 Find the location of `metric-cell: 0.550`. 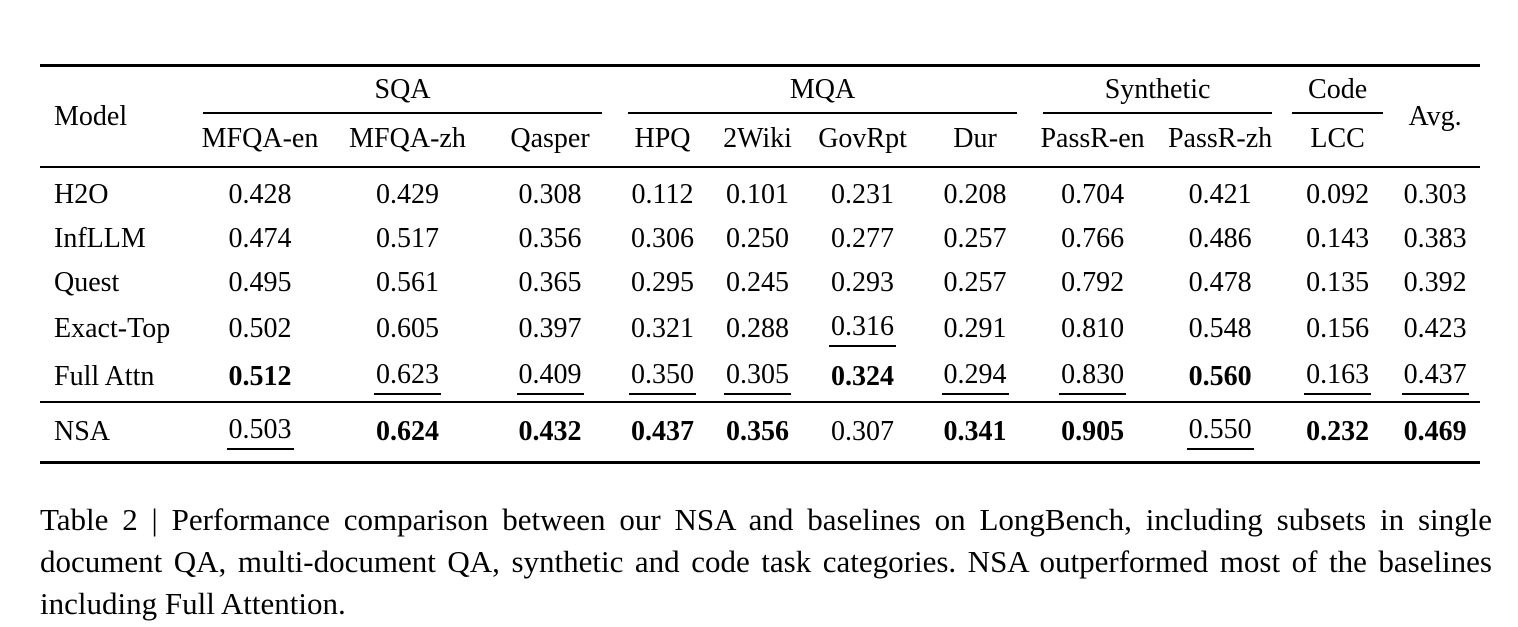

metric-cell: 0.550 is located at coordinates (1220, 432).